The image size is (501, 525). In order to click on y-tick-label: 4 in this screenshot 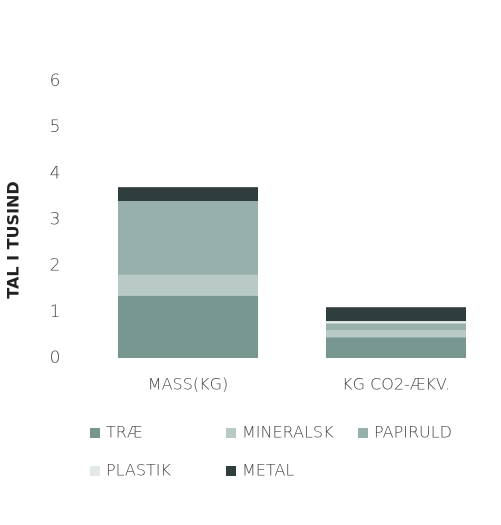, I will do `click(55, 173)`.